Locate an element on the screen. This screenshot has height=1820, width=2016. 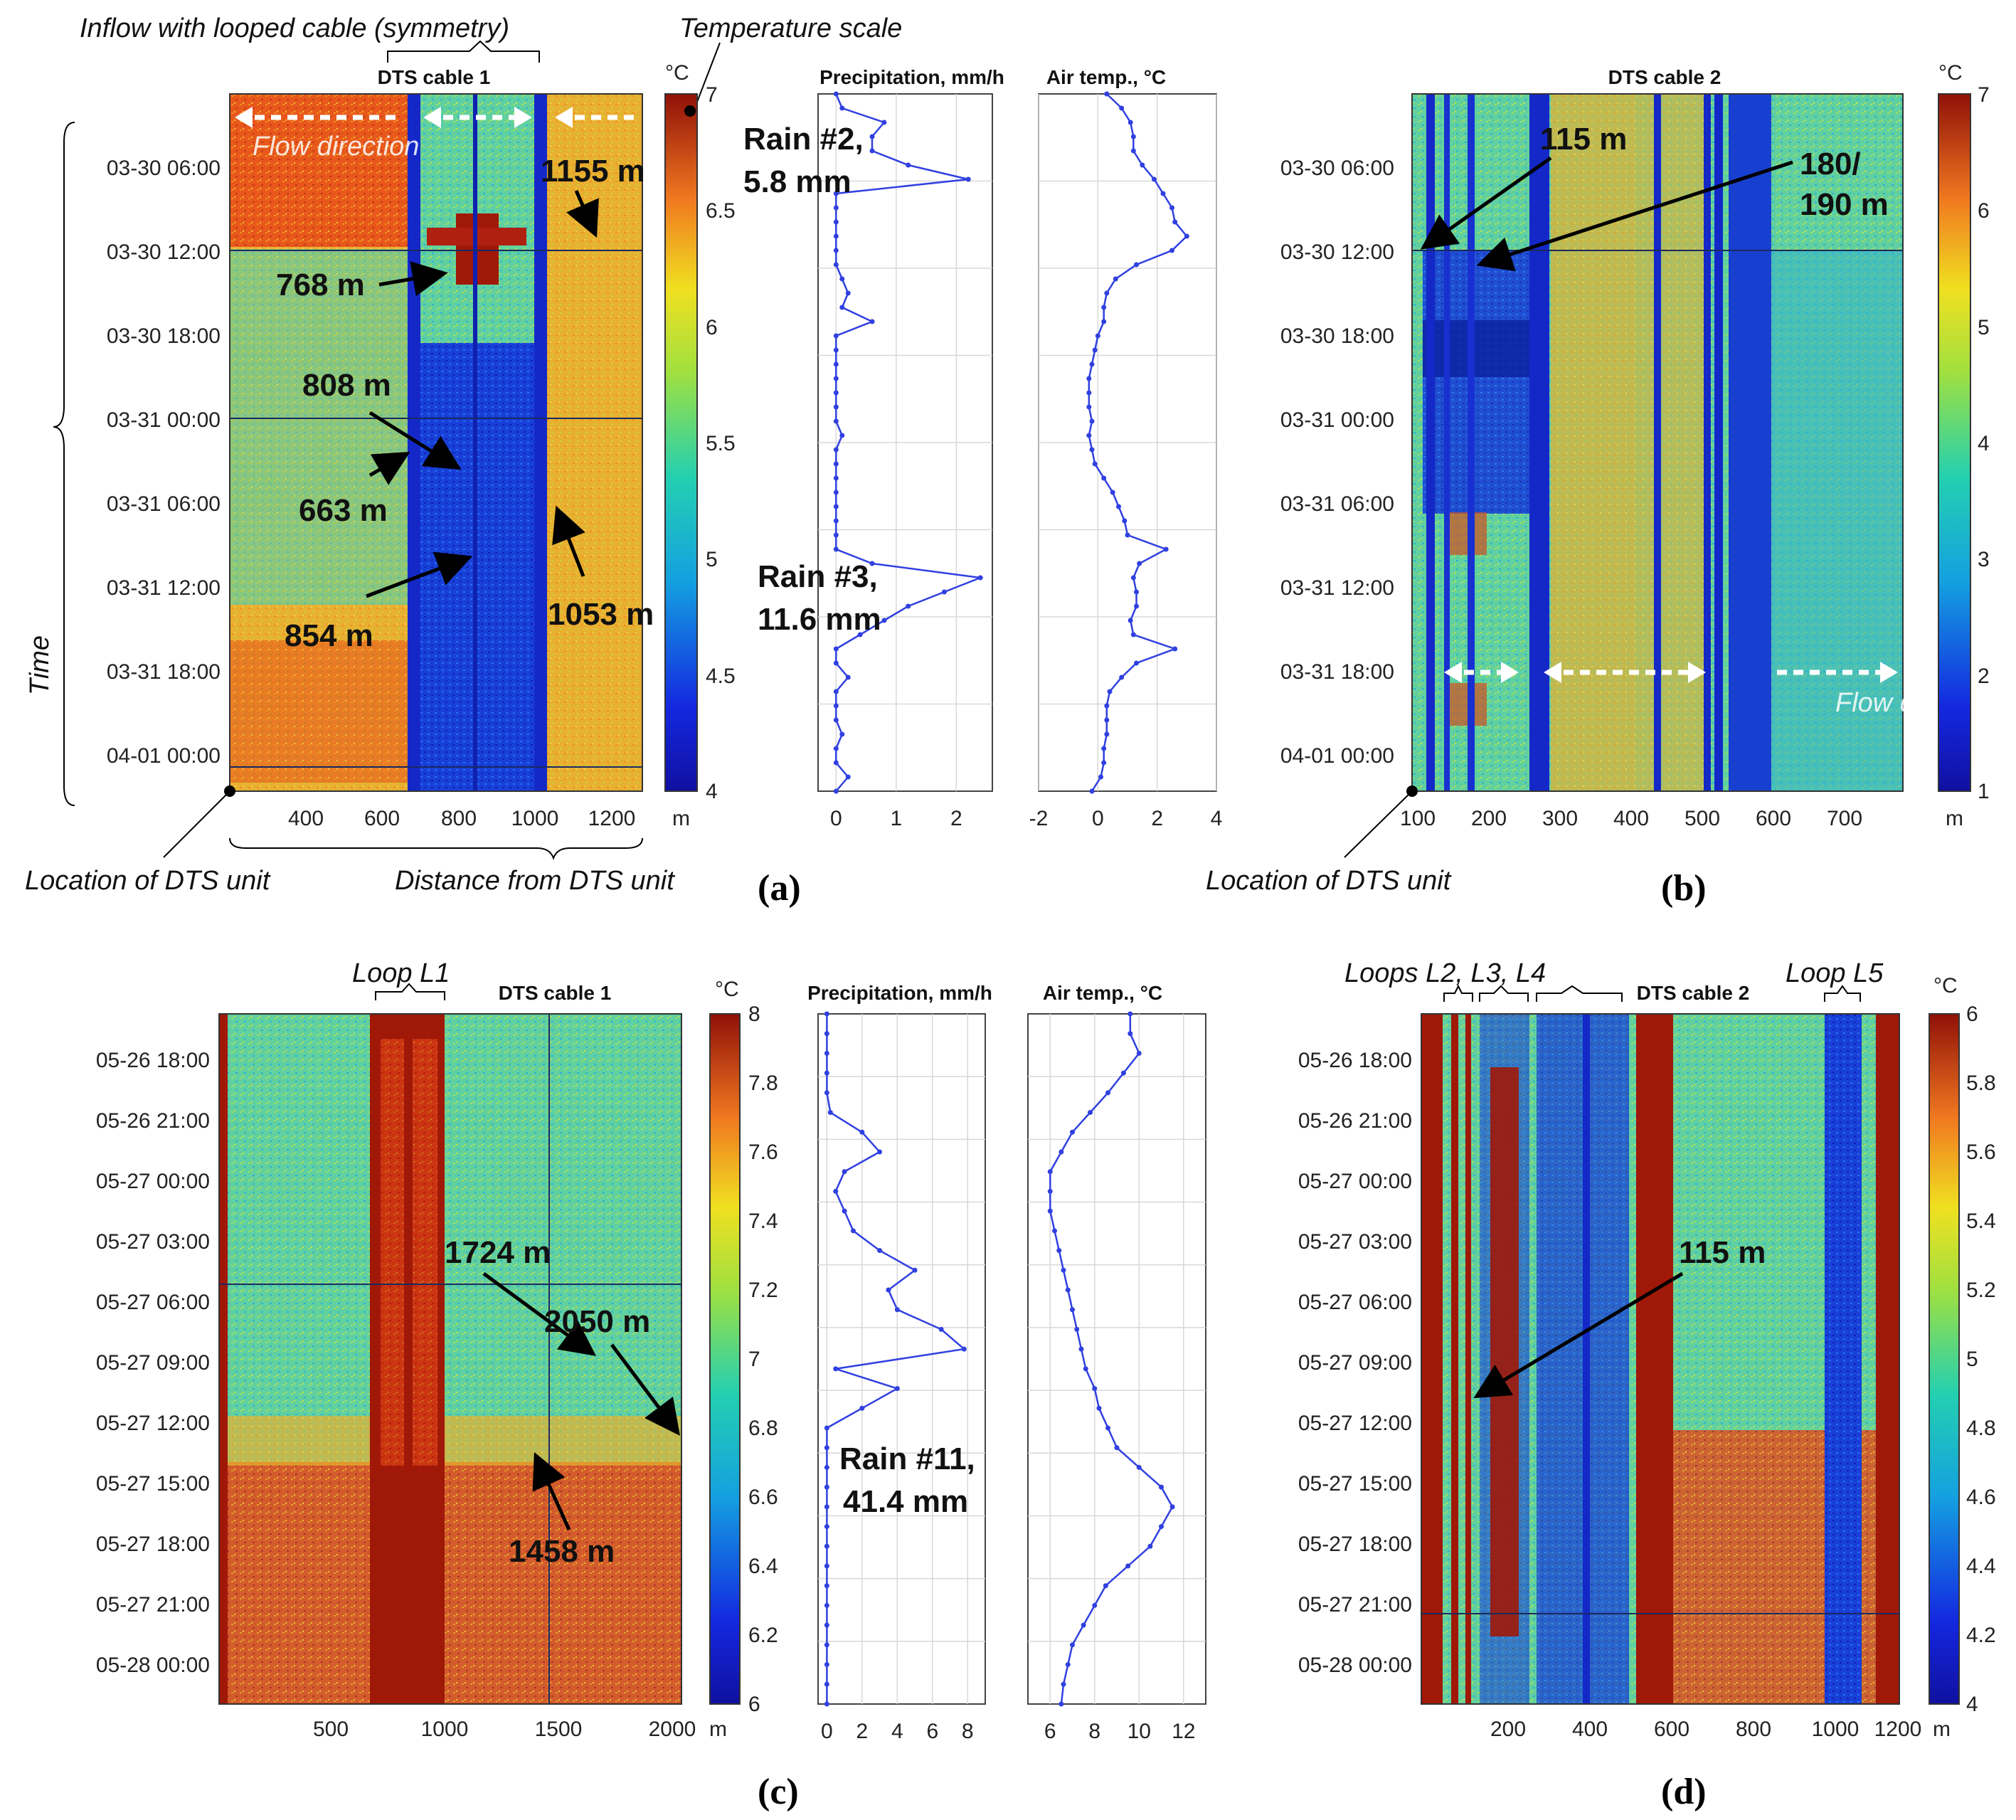
dts-unit-leader-b is located at coordinates (1378, 824).